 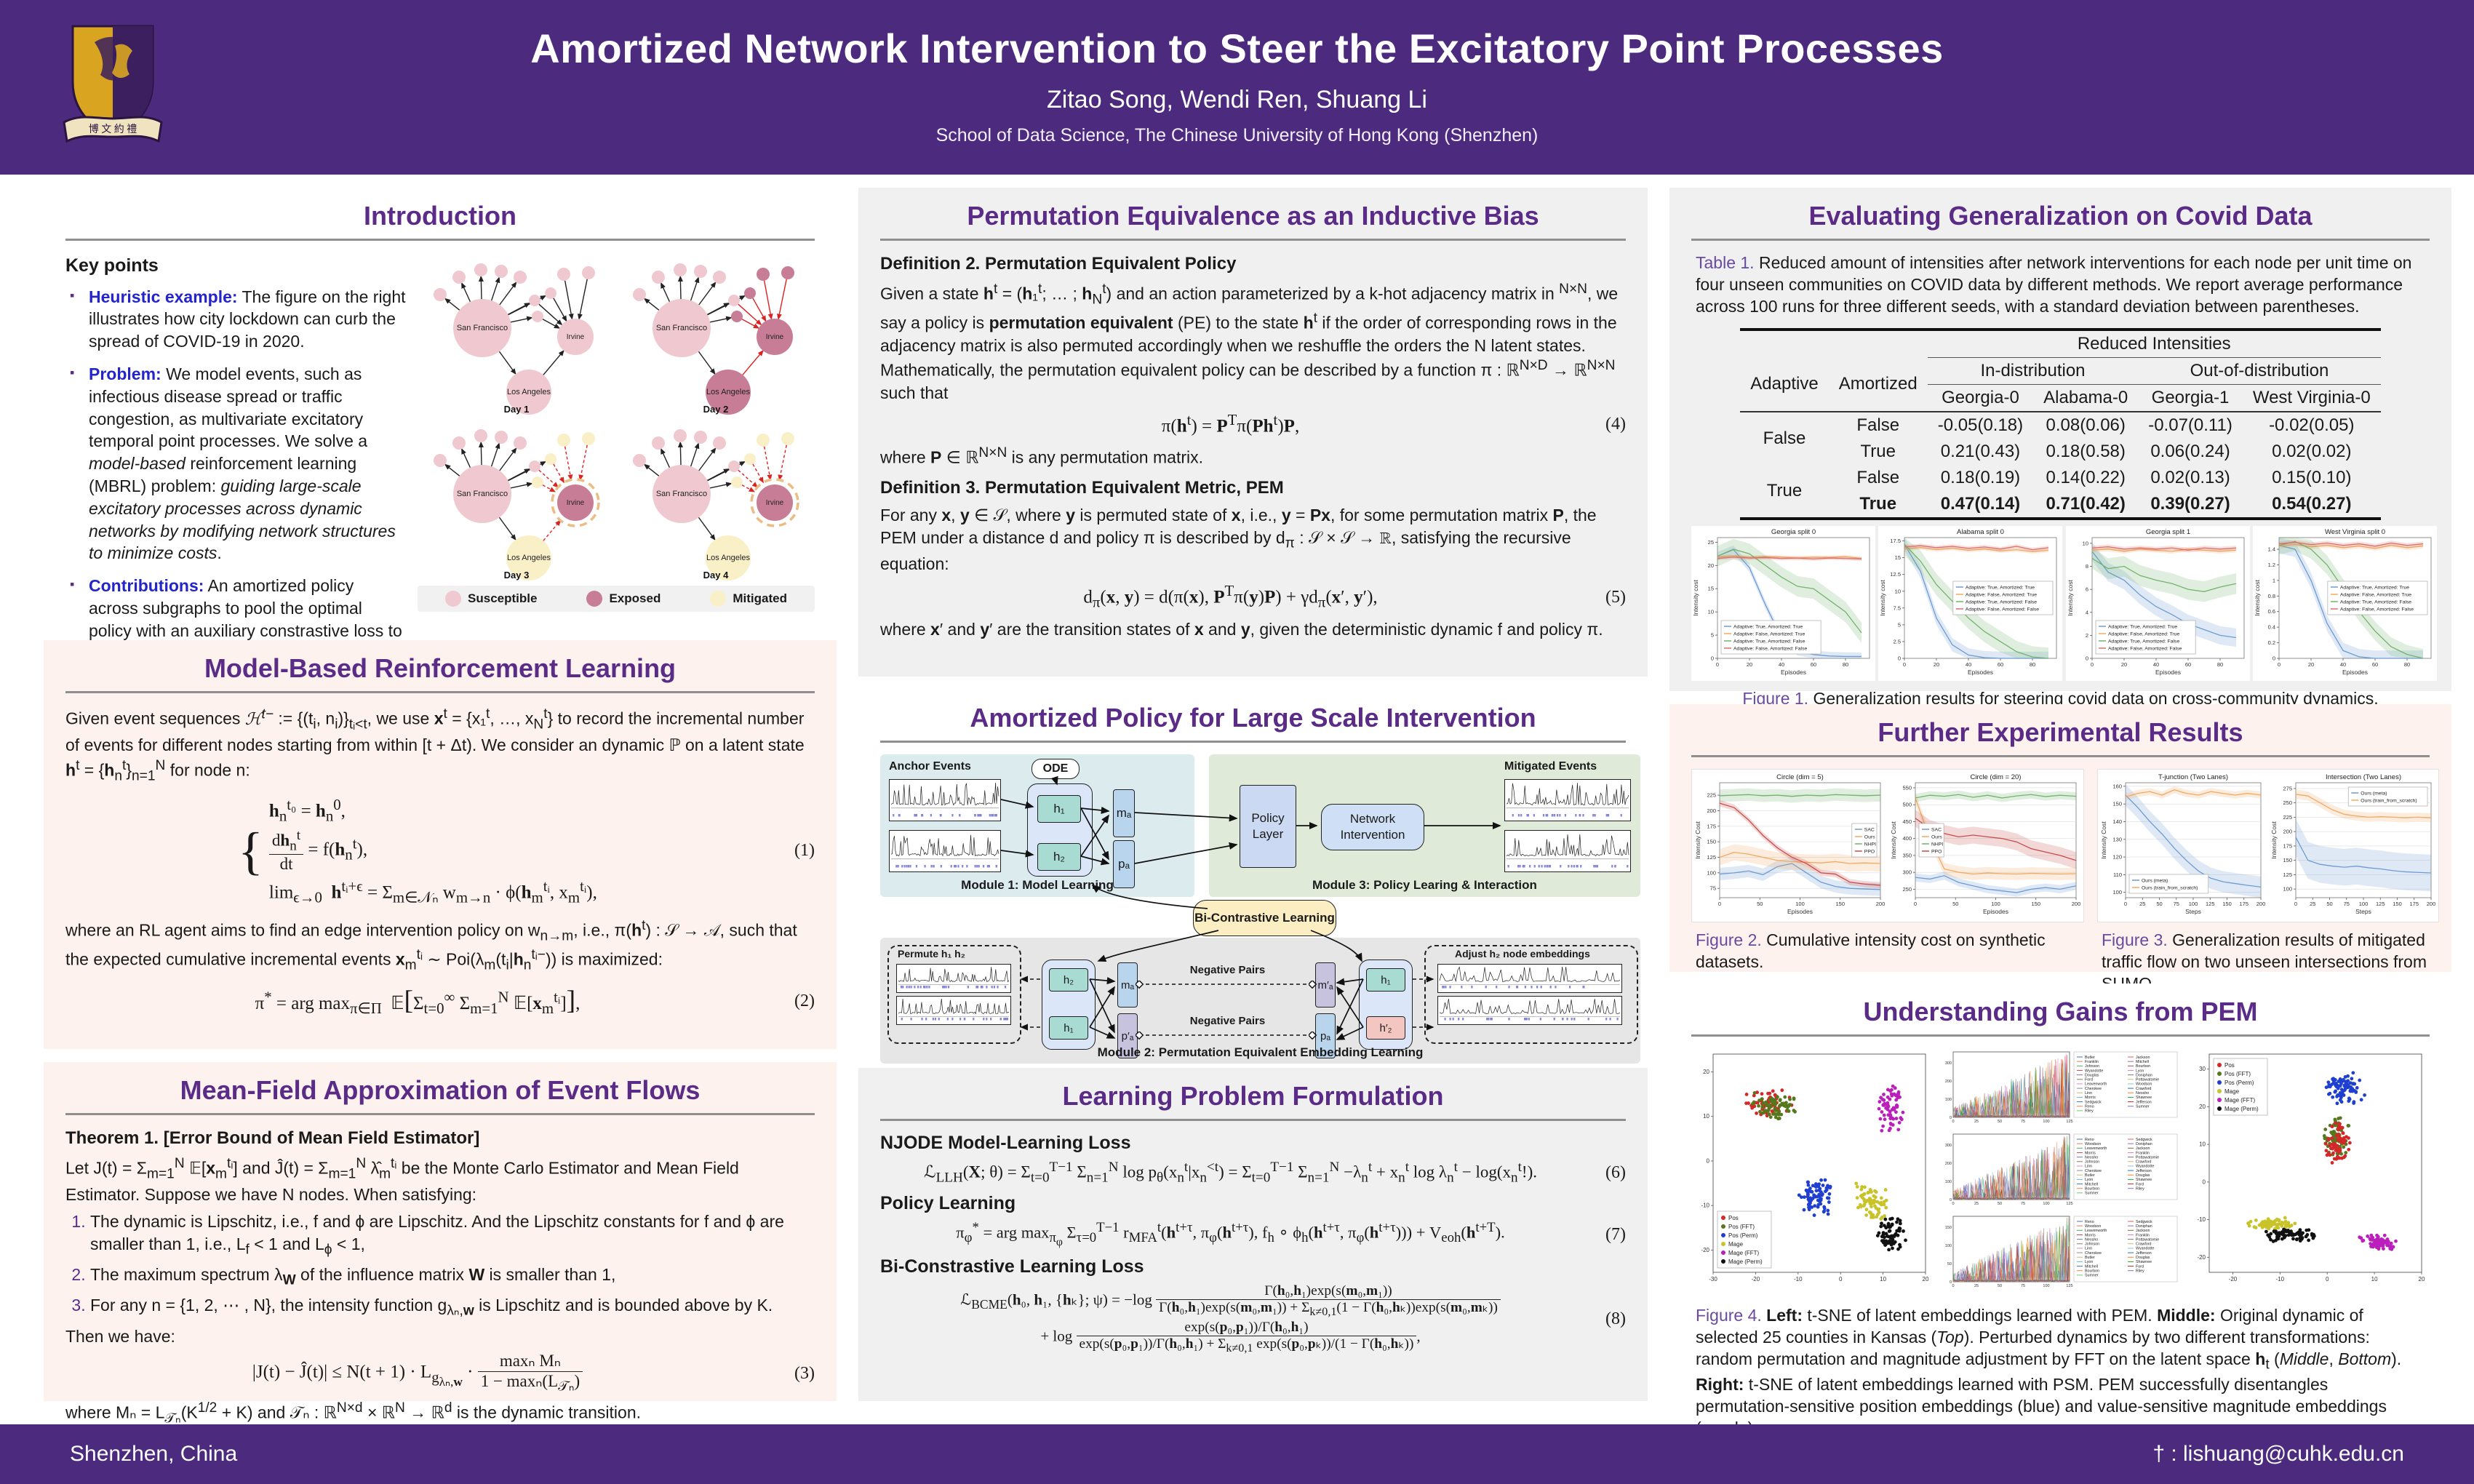 What do you see at coordinates (1784, 383) in the screenshot?
I see `table-header-cell: Adaptive` at bounding box center [1784, 383].